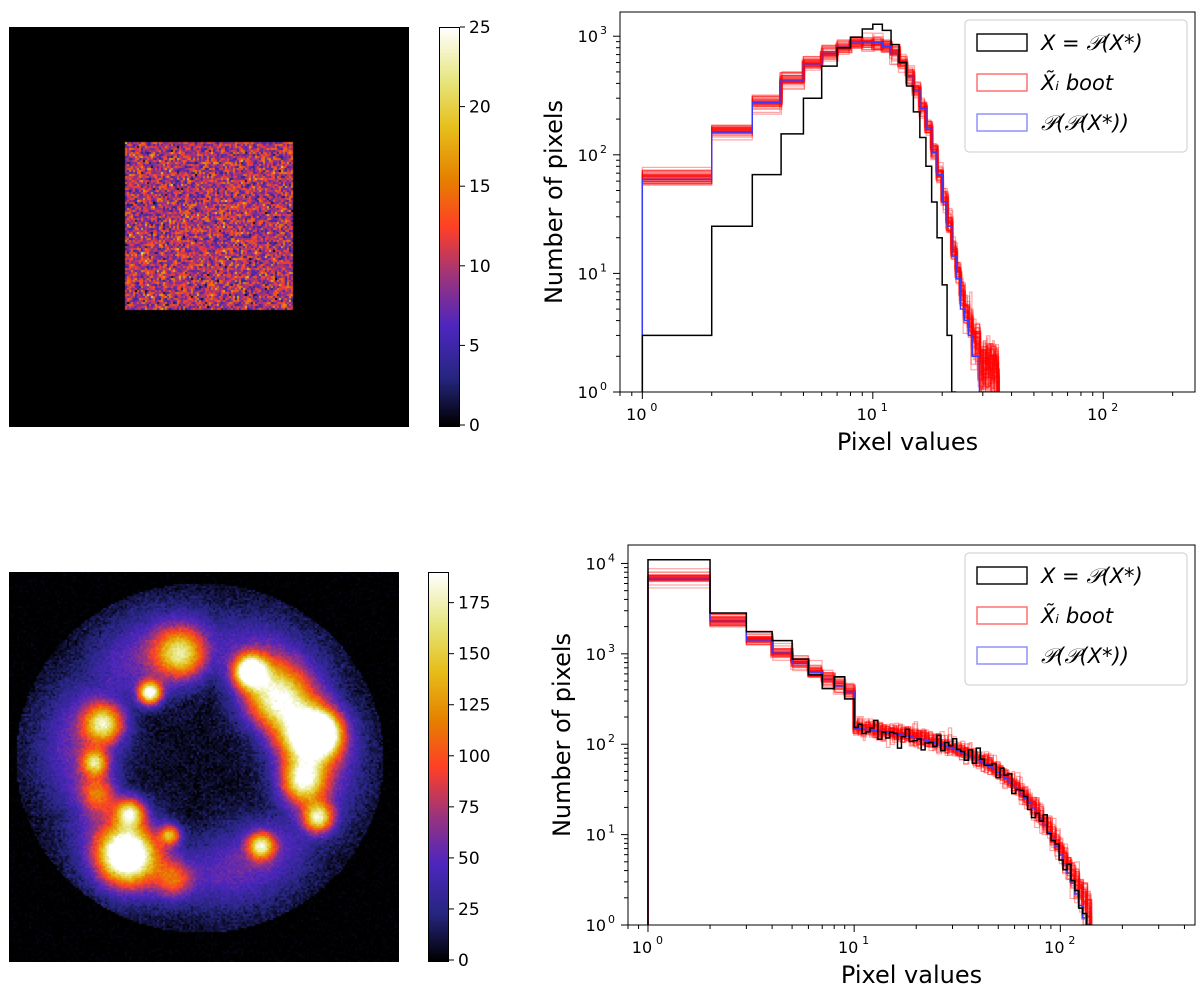 Image resolution: width=1200 pixels, height=997 pixels. I want to click on simulated-square-image, so click(209, 227).